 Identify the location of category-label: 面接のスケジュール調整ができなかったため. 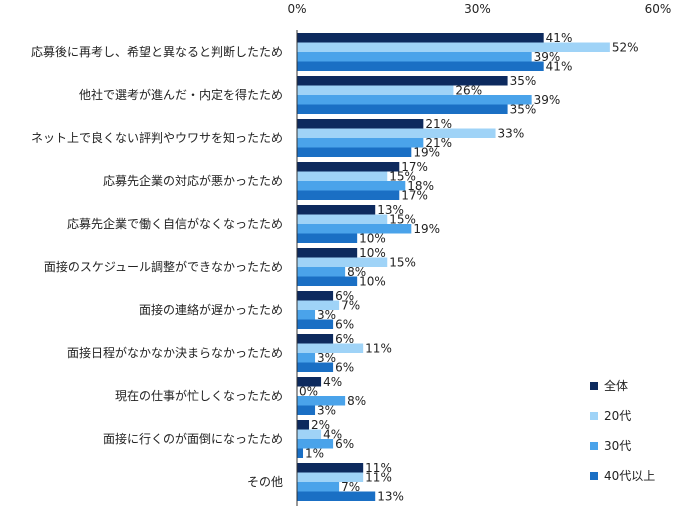
(163, 266).